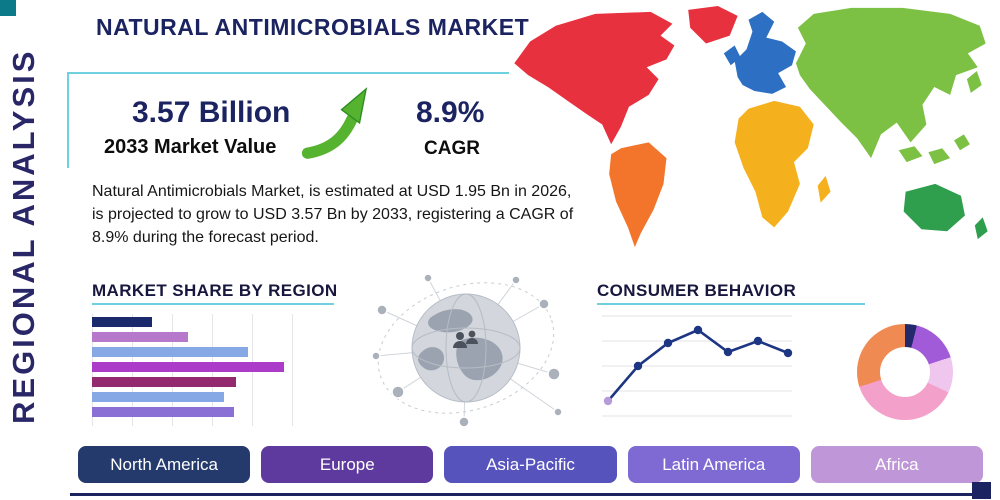 The height and width of the screenshot is (500, 1000). I want to click on market-share-heading: MARKET SHARE BY REGION, so click(215, 290).